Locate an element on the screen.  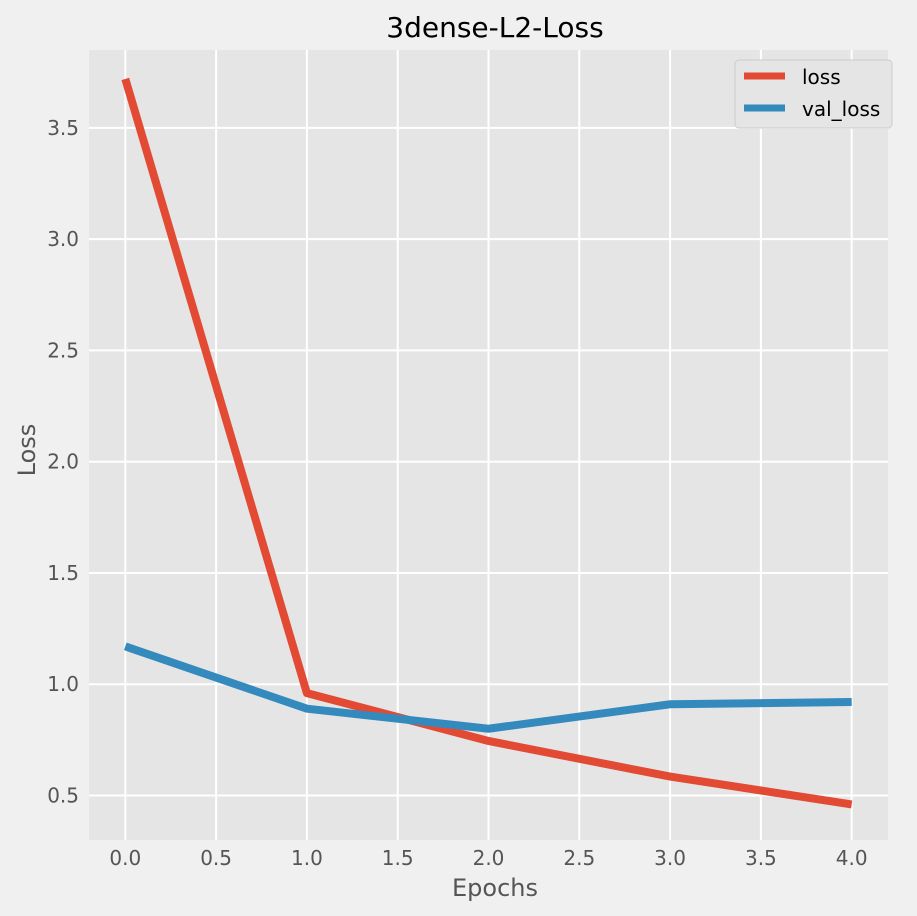
y-tick-label: 3.0 is located at coordinates (63, 239).